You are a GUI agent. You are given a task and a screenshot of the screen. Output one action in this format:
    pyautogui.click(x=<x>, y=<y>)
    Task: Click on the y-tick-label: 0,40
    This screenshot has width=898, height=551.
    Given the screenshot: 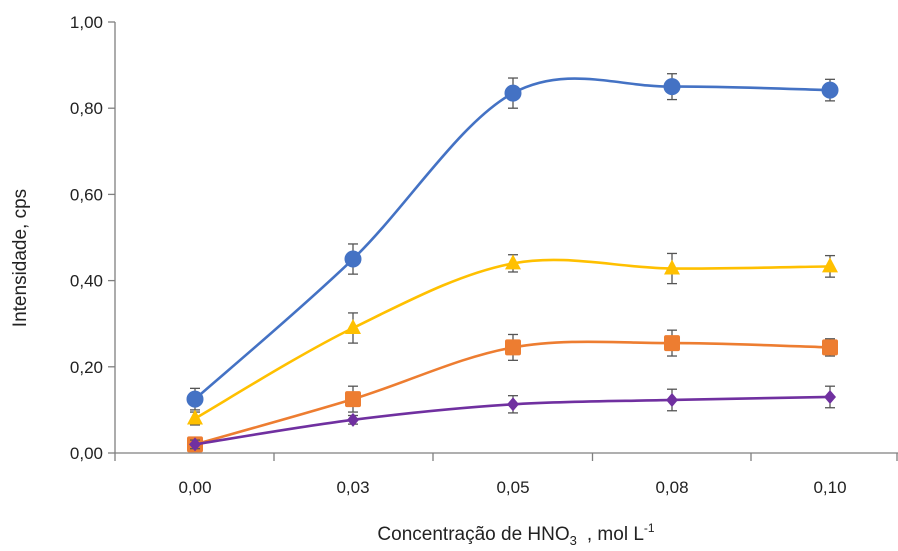 What is the action you would take?
    pyautogui.click(x=86, y=281)
    